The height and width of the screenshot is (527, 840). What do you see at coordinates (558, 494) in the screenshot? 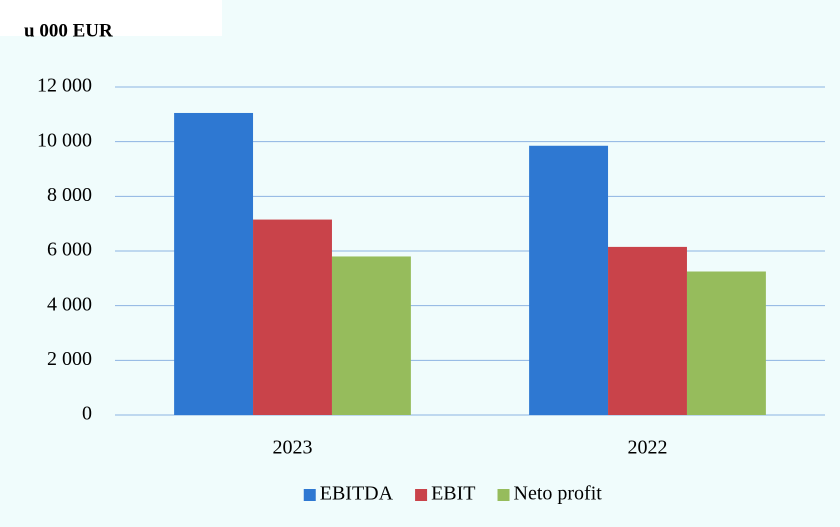
I see `legend-label: Neto profit` at bounding box center [558, 494].